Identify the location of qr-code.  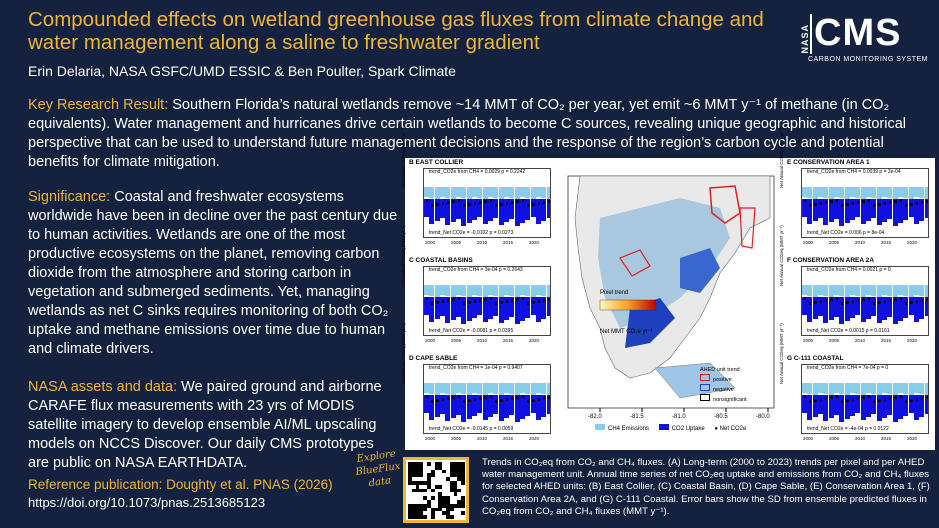
(436, 490).